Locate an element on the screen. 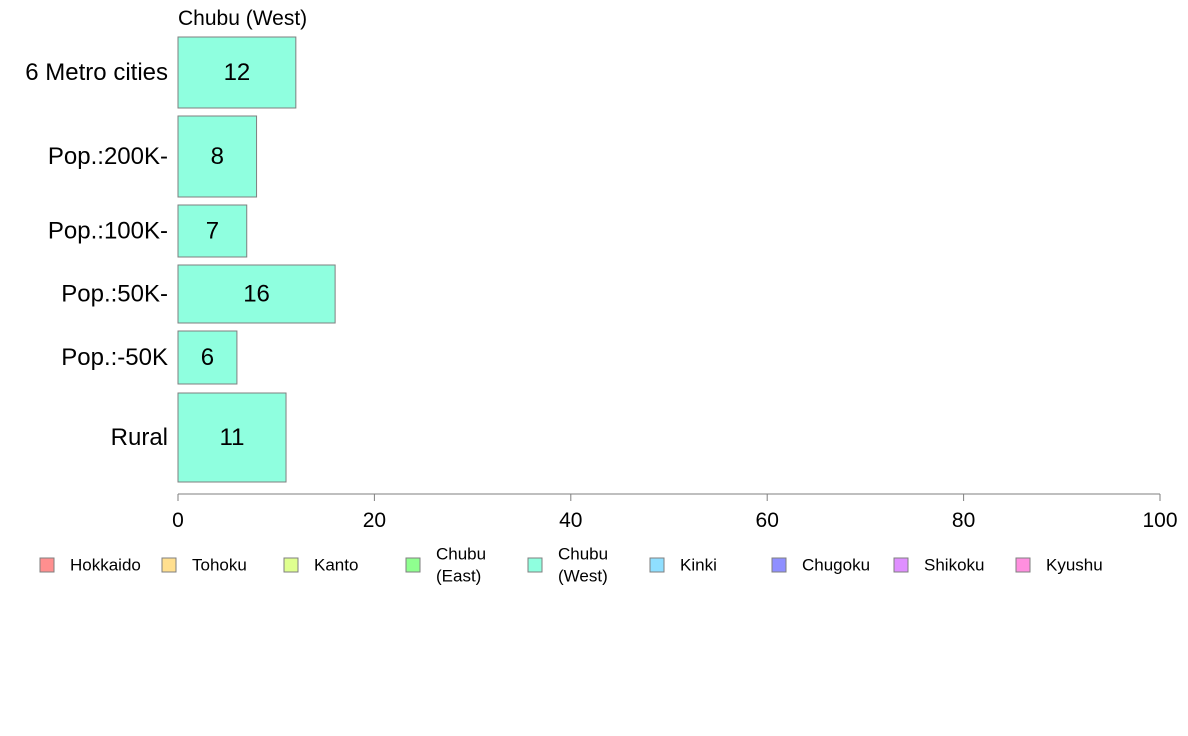  legend-label: (West) is located at coordinates (583, 576).